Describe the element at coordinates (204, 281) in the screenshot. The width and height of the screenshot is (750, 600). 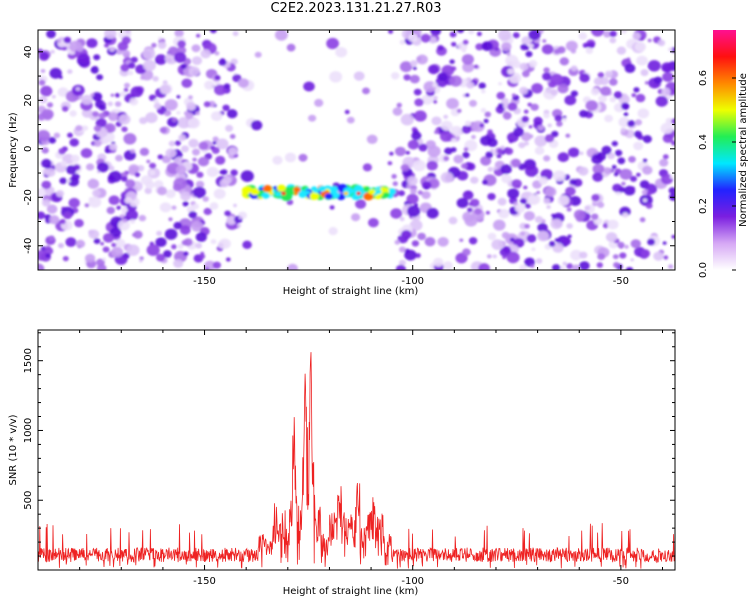
I see `heatmap-x-tick-label: -150` at that location.